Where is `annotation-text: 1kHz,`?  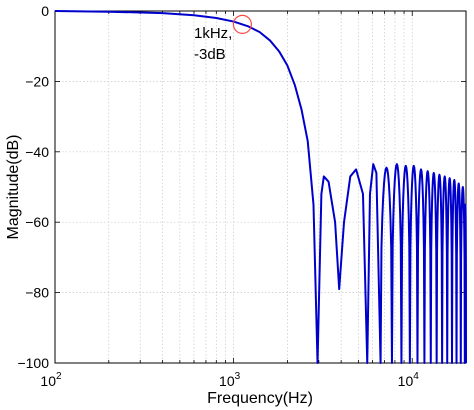
annotation-text: 1kHz, is located at coordinates (213, 33).